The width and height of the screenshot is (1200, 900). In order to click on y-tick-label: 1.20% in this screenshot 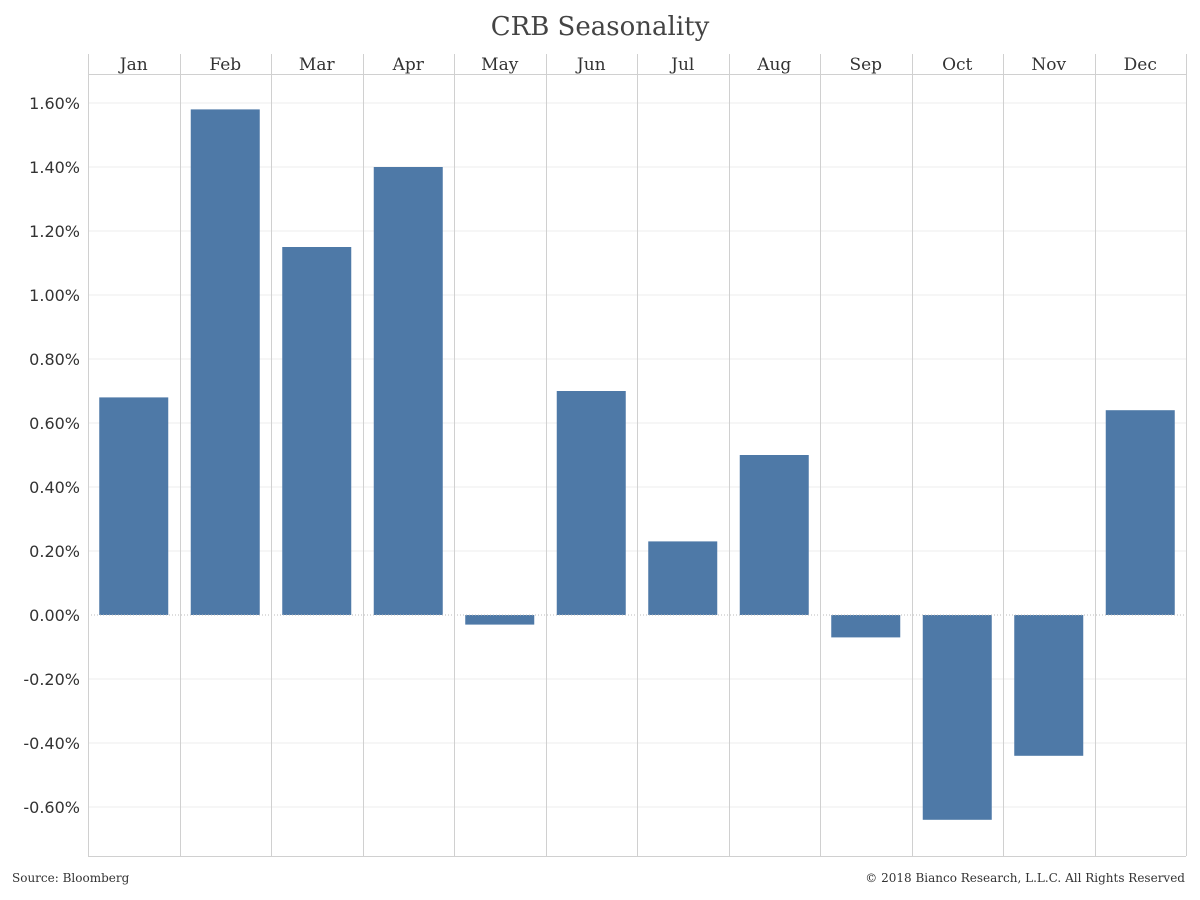, I will do `click(54, 231)`.